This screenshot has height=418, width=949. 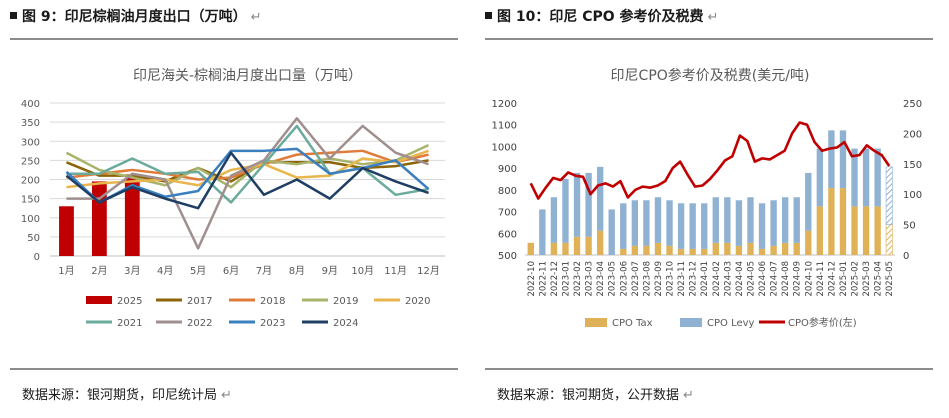 I want to click on y-left-tick-label: 700, so click(x=507, y=213).